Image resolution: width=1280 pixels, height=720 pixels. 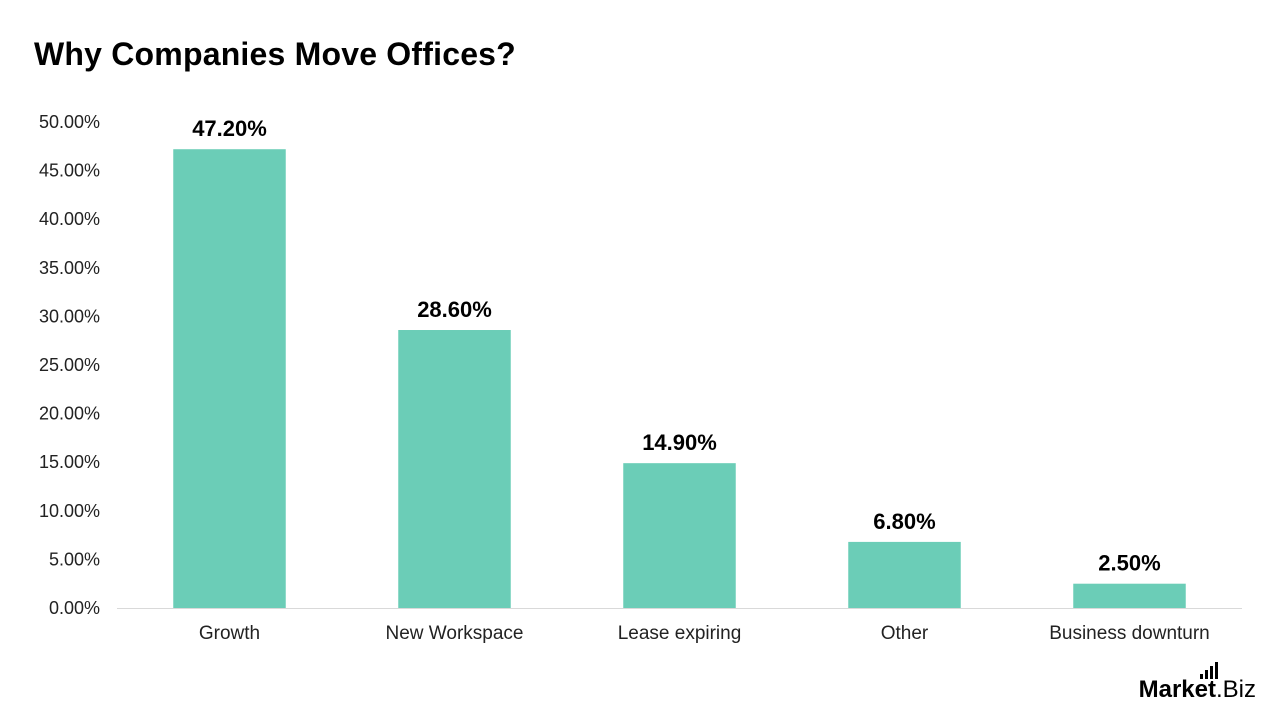 What do you see at coordinates (454, 309) in the screenshot?
I see `data-label: 28.60%` at bounding box center [454, 309].